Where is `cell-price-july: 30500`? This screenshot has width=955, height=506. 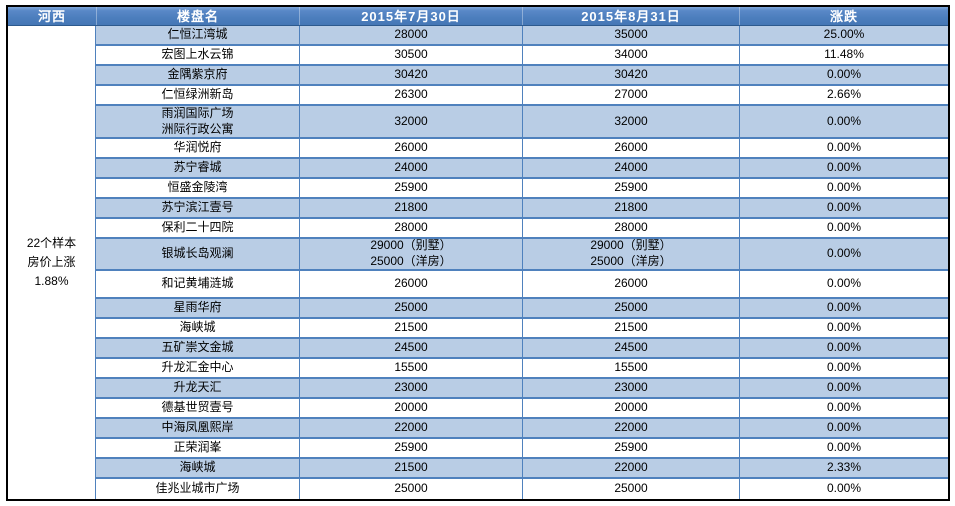
cell-price-july: 30500 is located at coordinates (410, 55).